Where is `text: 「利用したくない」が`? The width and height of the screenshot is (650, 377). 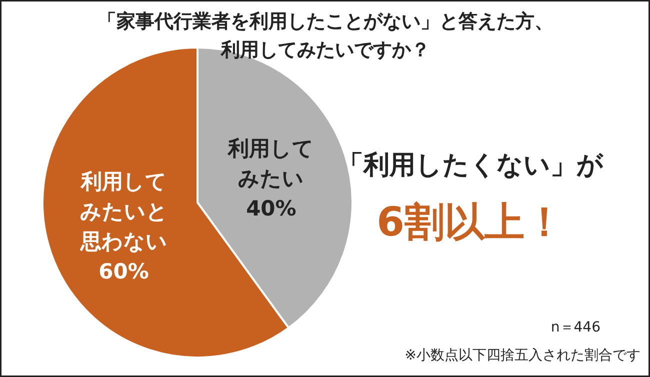 text: 「利用したくない」が is located at coordinates (471, 165).